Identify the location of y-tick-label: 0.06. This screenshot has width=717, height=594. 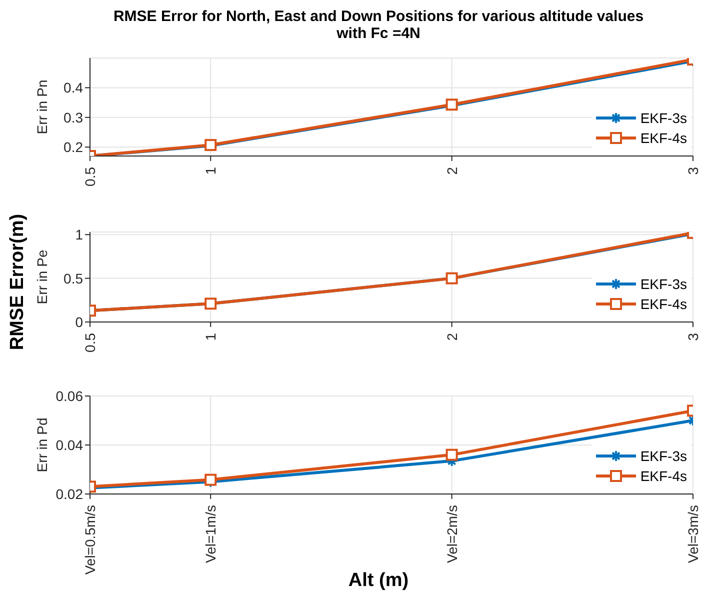
(70, 396).